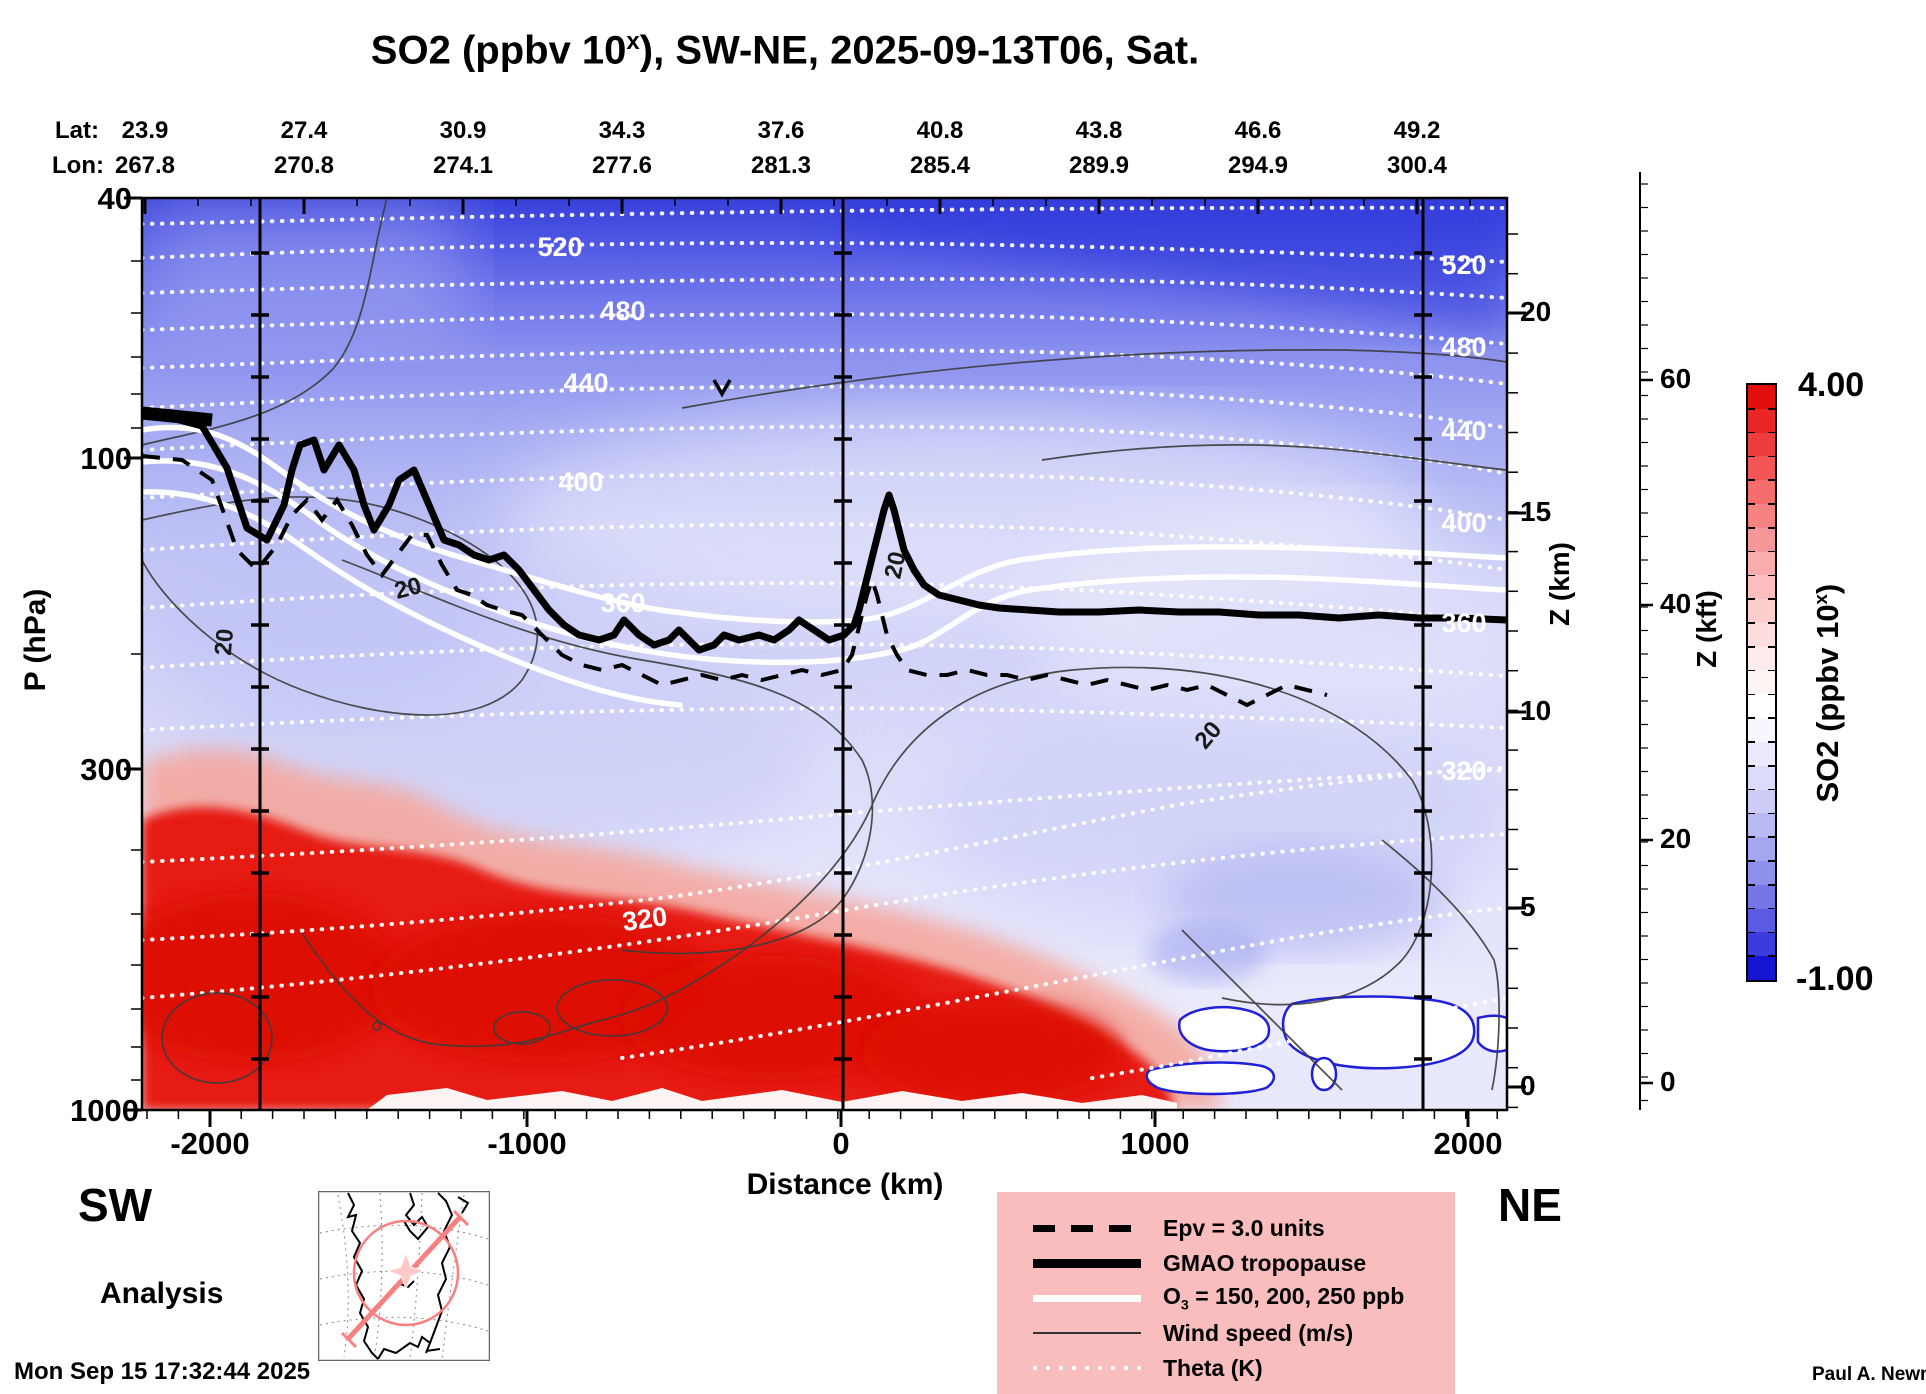 This screenshot has width=1926, height=1394. What do you see at coordinates (1226, 1298) in the screenshot?
I see `legend-row-ozone: O3 = 150, 200, 250 ppb` at bounding box center [1226, 1298].